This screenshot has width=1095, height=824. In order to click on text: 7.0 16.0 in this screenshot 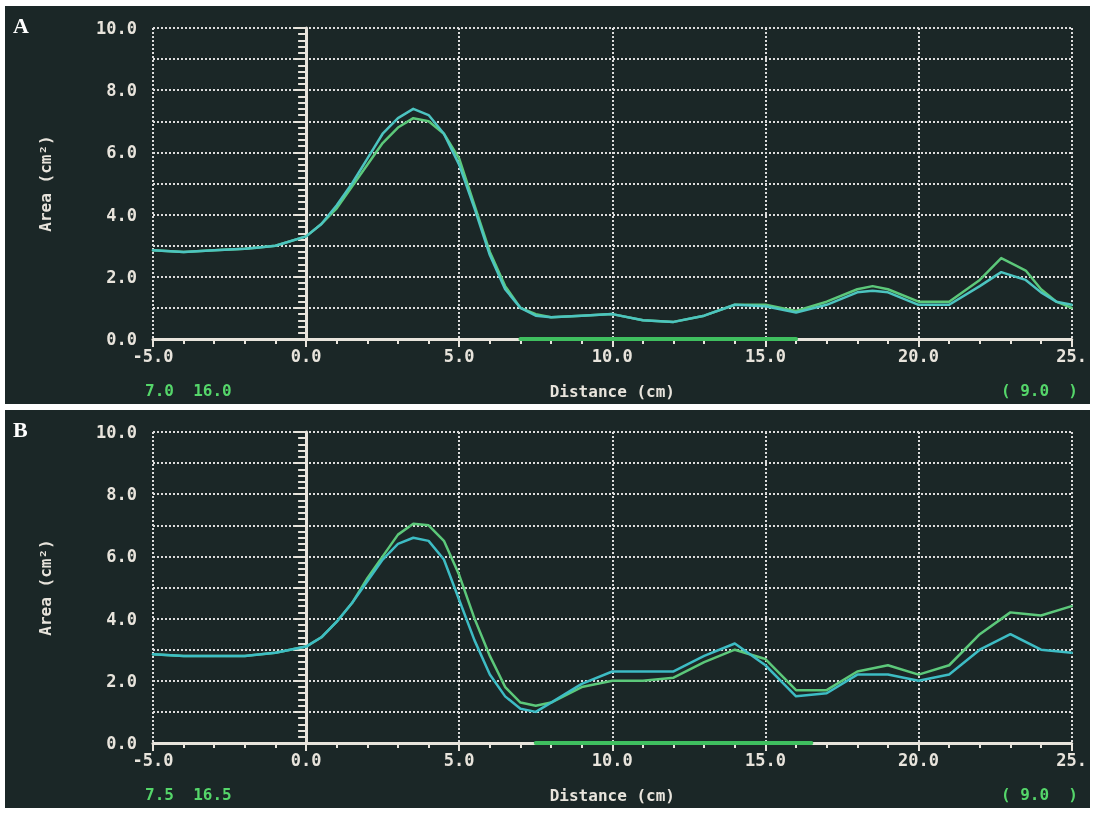, I will do `click(188, 390)`.